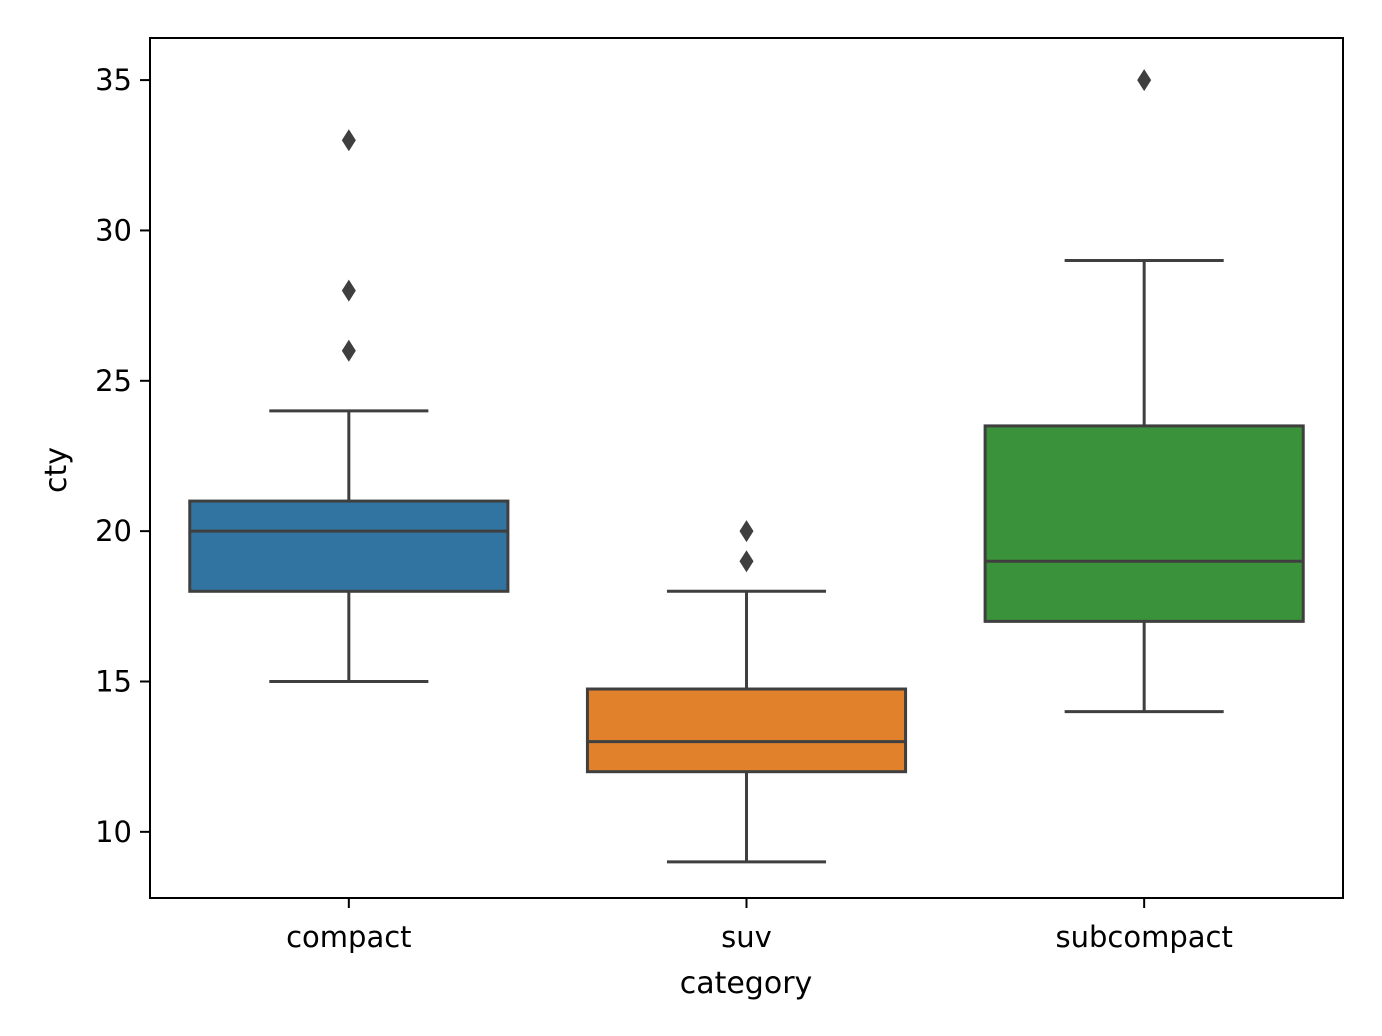 The image size is (1382, 1036). Describe the element at coordinates (113, 681) in the screenshot. I see `y-tick-label-15: 15` at that location.